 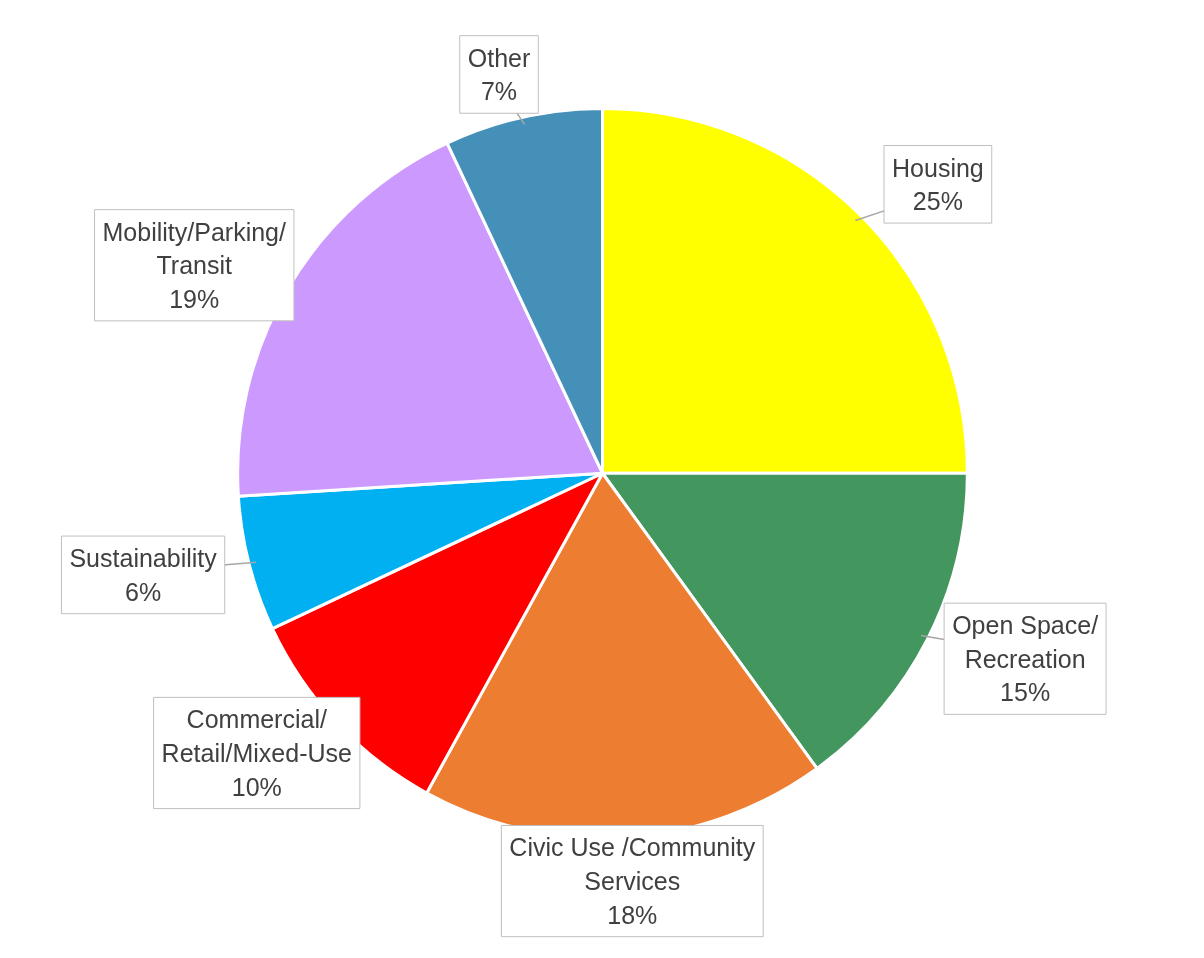 I want to click on slice-label: Sustainability, so click(x=143, y=558).